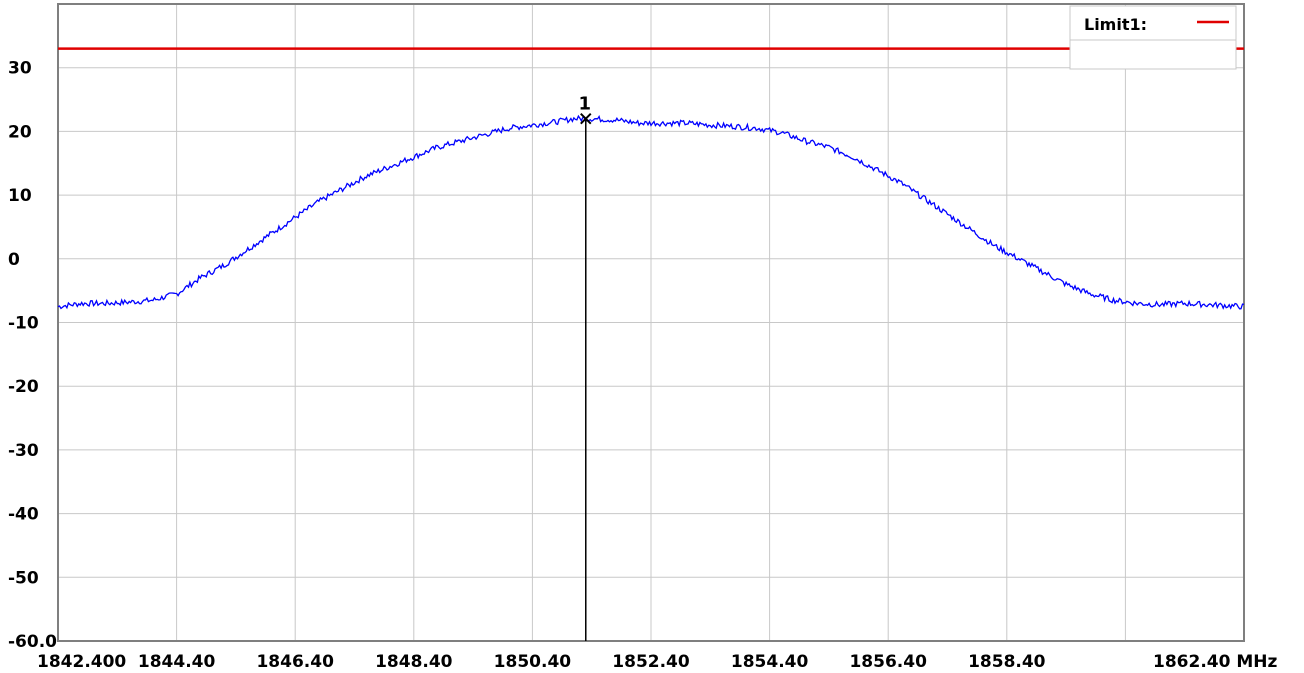 Image resolution: width=1304 pixels, height=673 pixels. What do you see at coordinates (1007, 662) in the screenshot?
I see `x-tick-label: 1858.40` at bounding box center [1007, 662].